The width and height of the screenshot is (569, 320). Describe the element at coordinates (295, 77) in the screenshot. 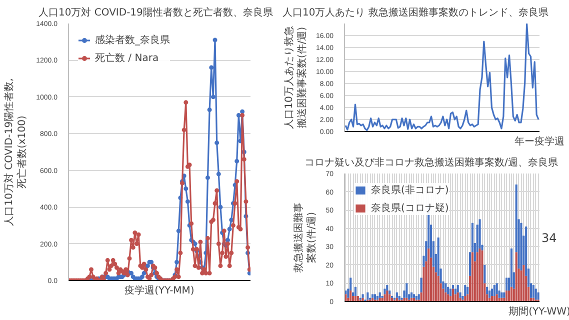

I see `y-axis-title: 人口10万人あたり救急搬送困難事案数(件/週)` at that location.